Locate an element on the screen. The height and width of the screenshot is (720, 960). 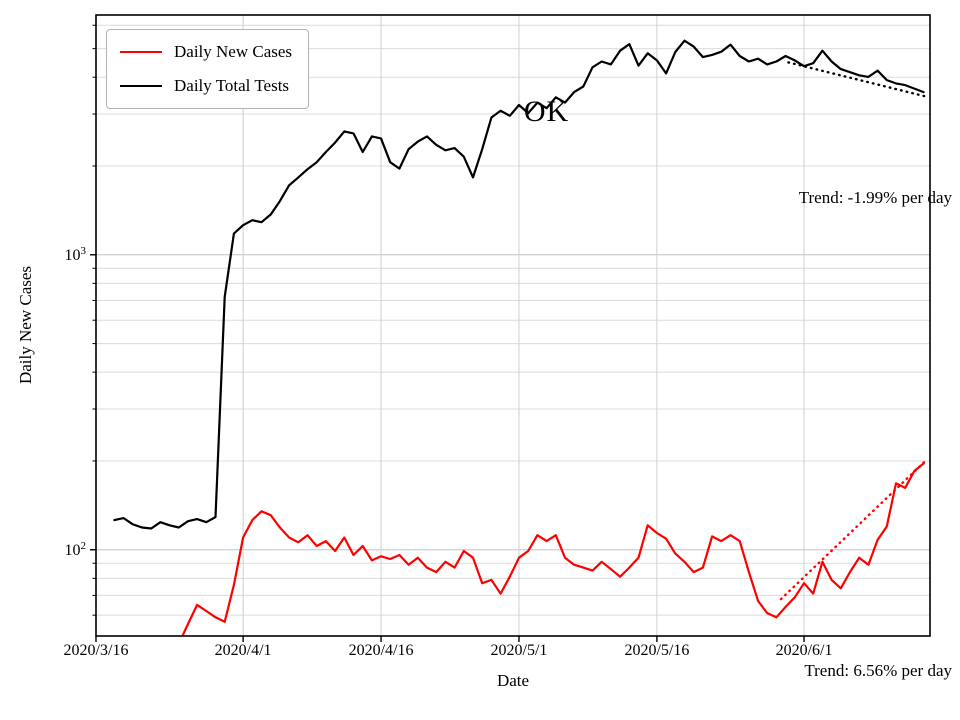
black-line-sample-icon is located at coordinates (141, 86).